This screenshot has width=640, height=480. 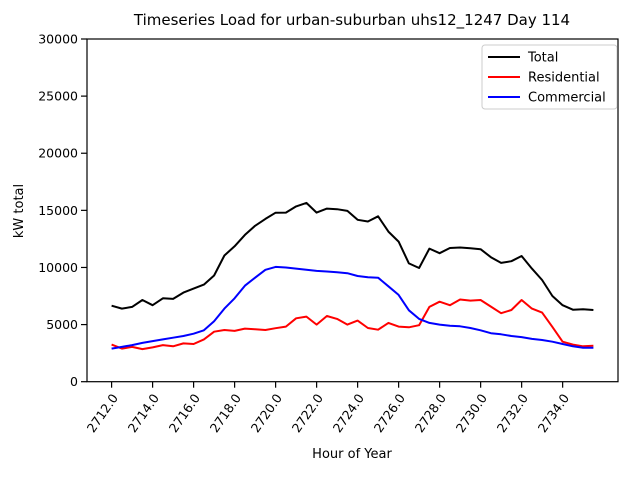 What do you see at coordinates (542, 58) in the screenshot?
I see `legend-label: Total` at bounding box center [542, 58].